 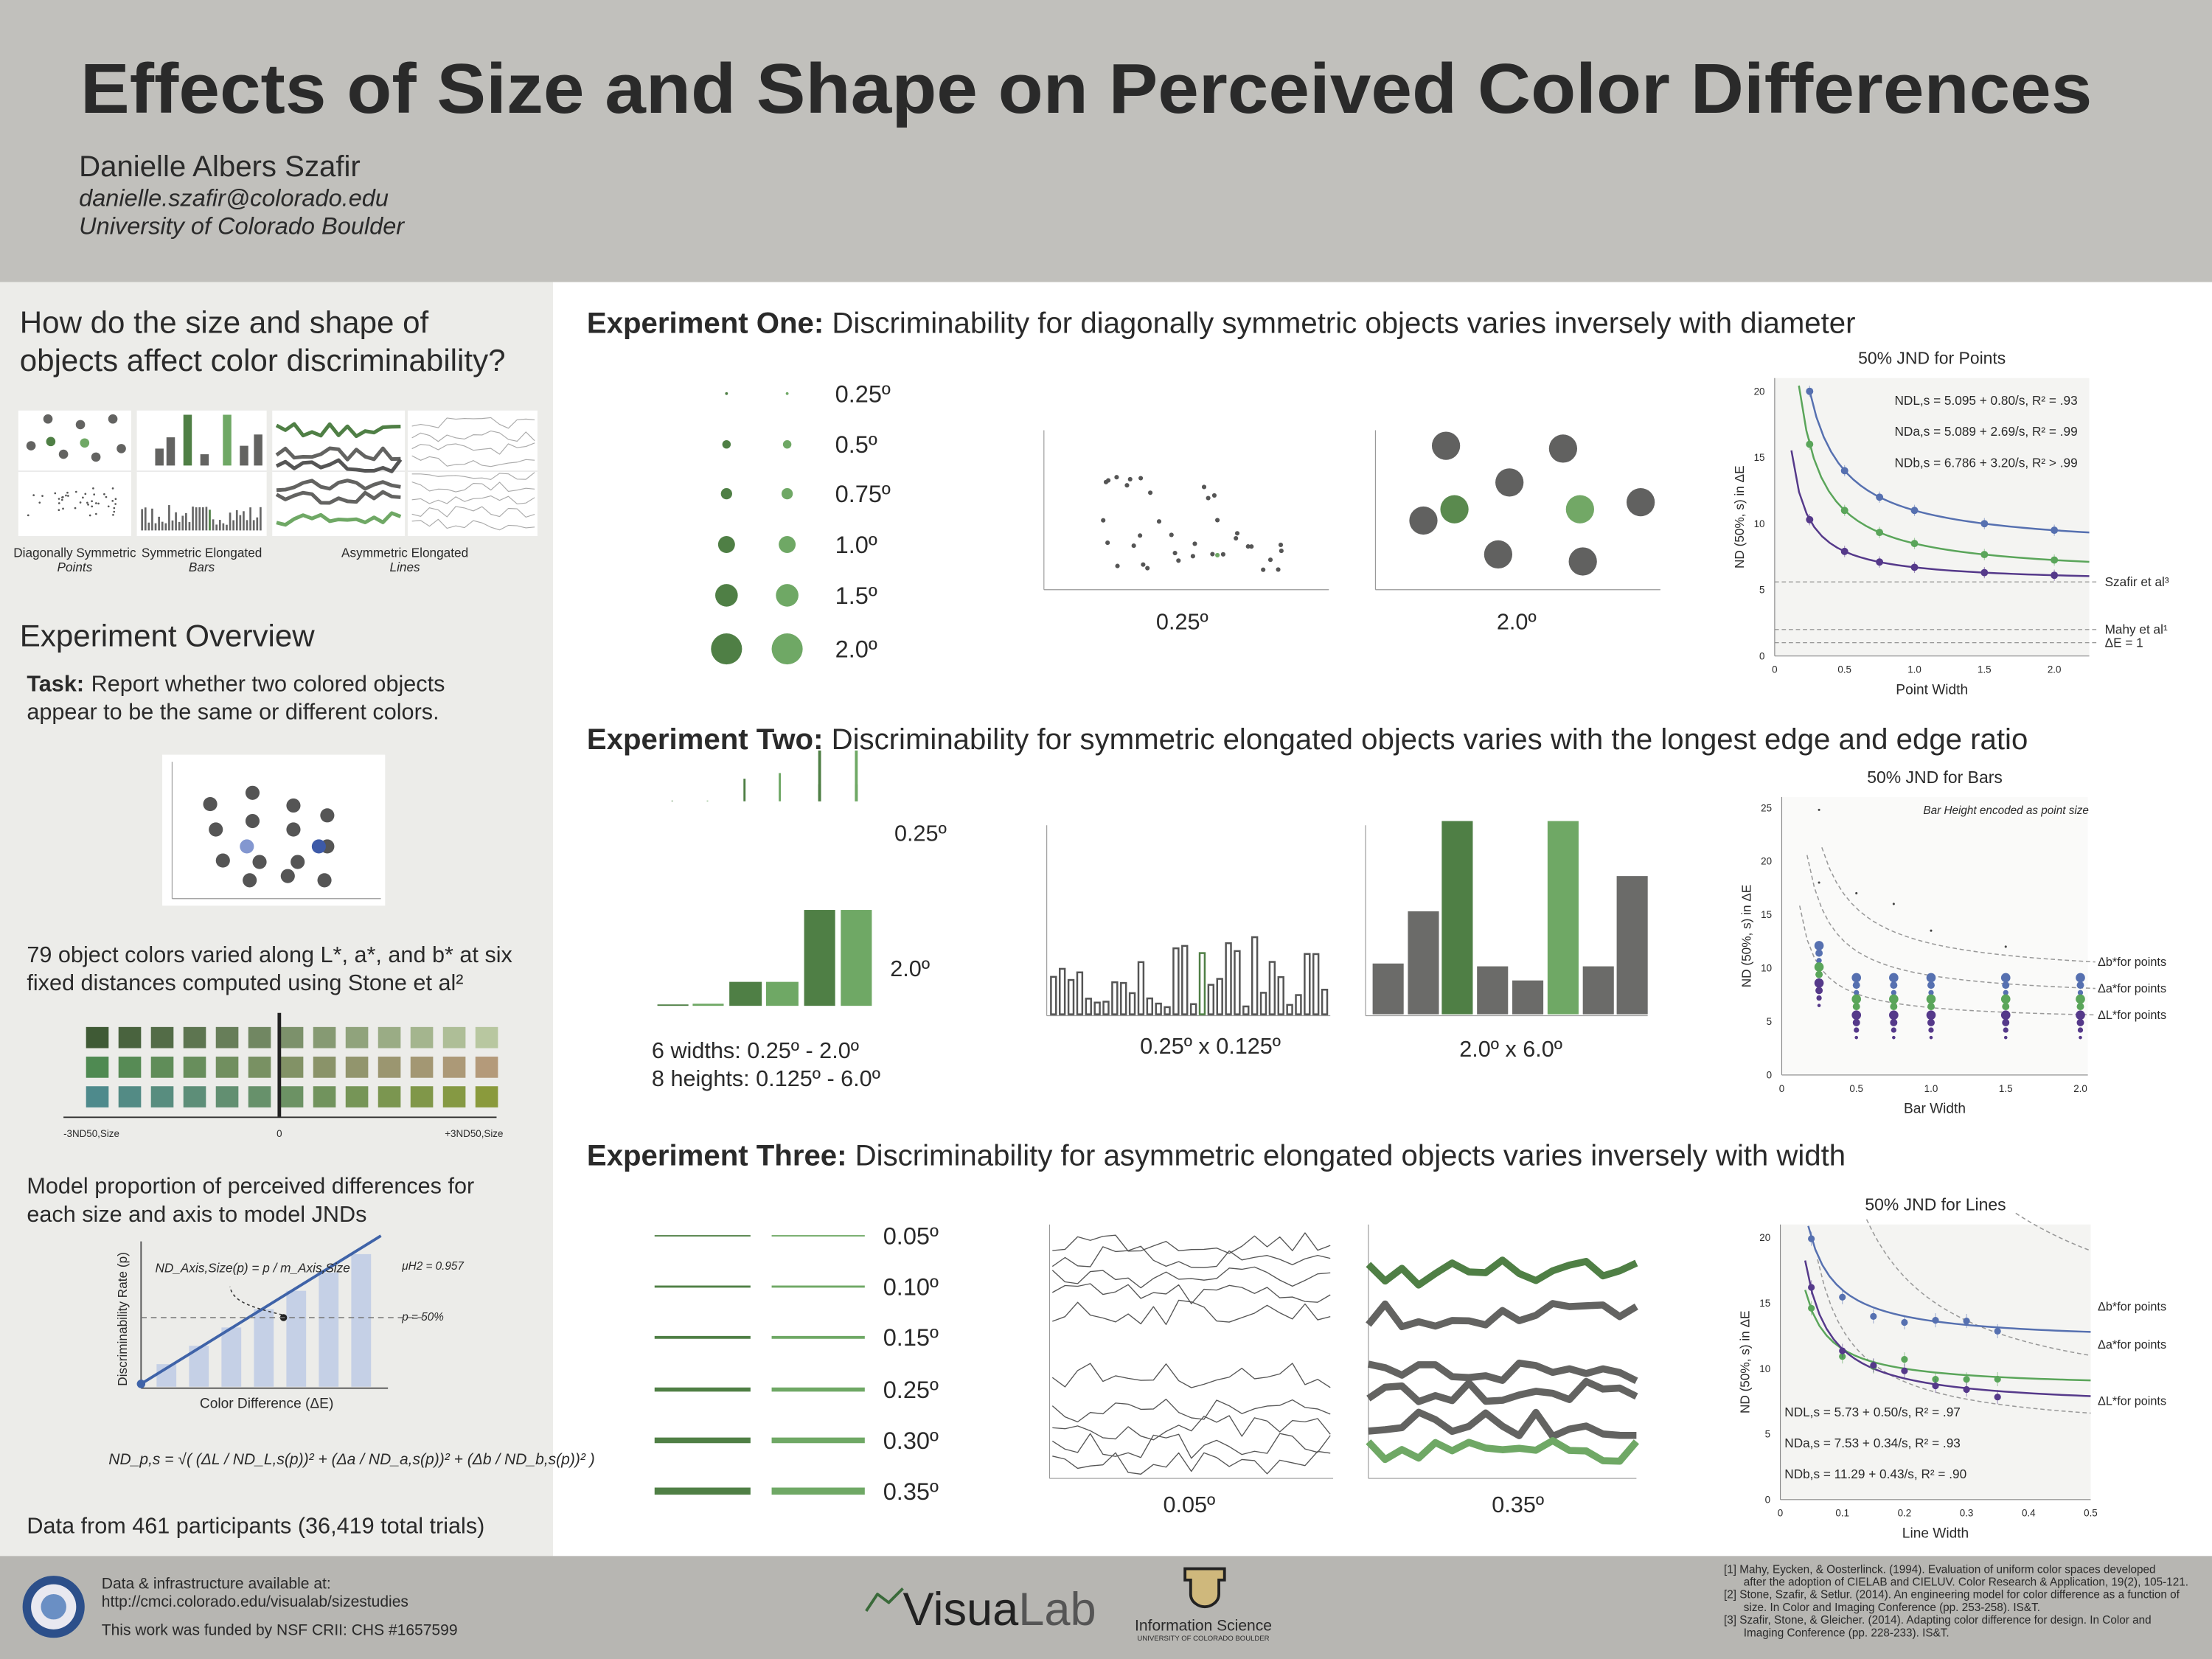 I want to click on text-part: Lab, so click(x=1057, y=1609).